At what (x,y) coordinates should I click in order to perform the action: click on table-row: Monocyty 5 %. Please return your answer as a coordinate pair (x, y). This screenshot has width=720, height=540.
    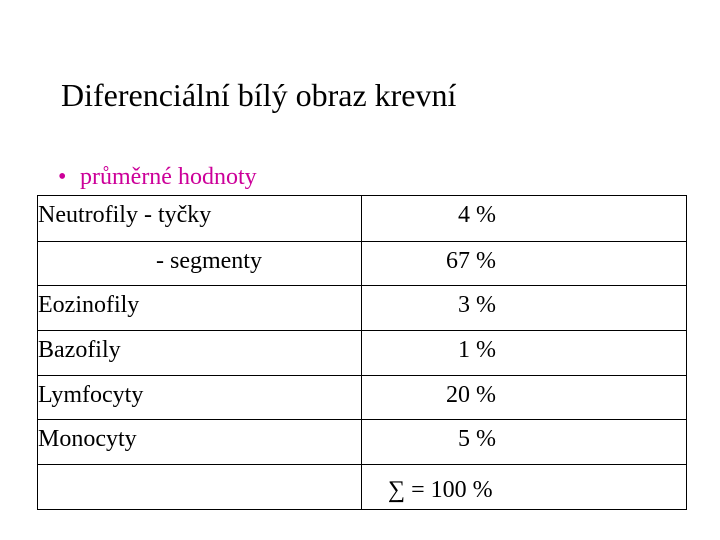
    Looking at the image, I should click on (362, 442).